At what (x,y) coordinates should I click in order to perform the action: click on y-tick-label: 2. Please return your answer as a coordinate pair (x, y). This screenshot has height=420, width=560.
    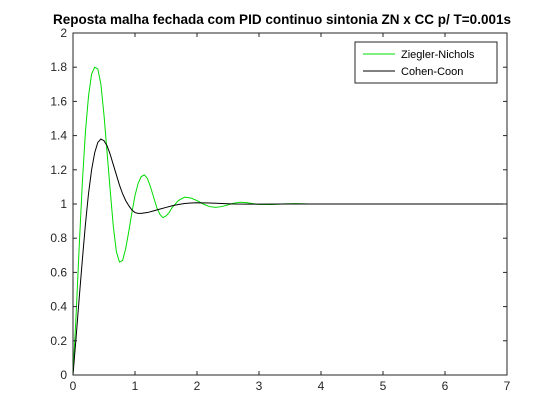
    Looking at the image, I should click on (63, 33).